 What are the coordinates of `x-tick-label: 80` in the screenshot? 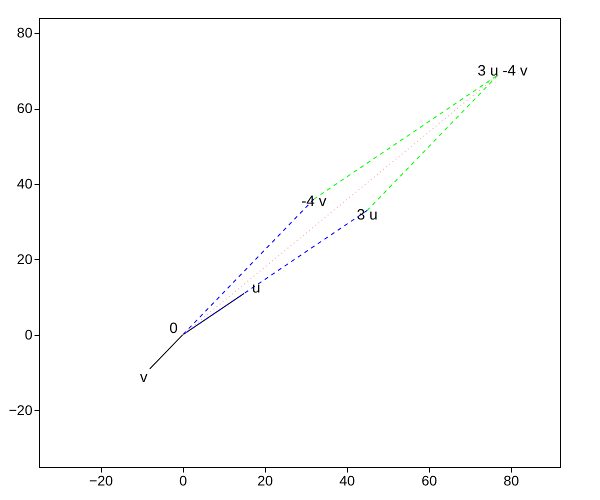 It's located at (511, 480).